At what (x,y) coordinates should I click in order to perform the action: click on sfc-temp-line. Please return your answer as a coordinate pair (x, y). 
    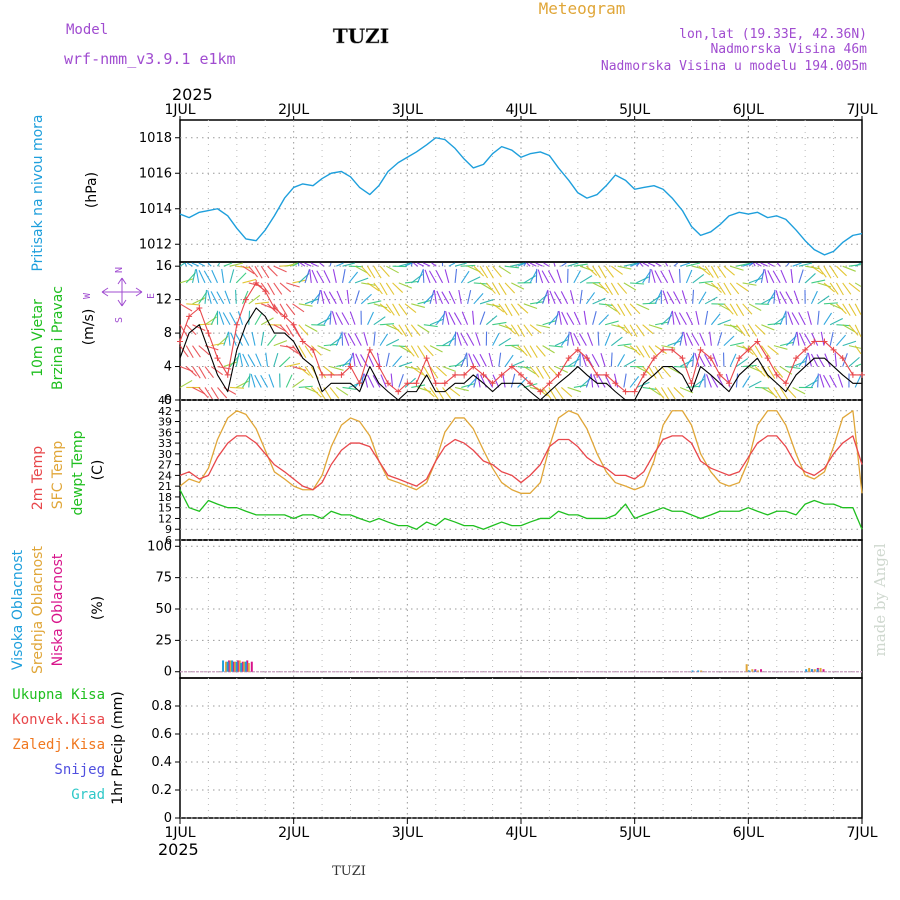
    Looking at the image, I should click on (521, 452).